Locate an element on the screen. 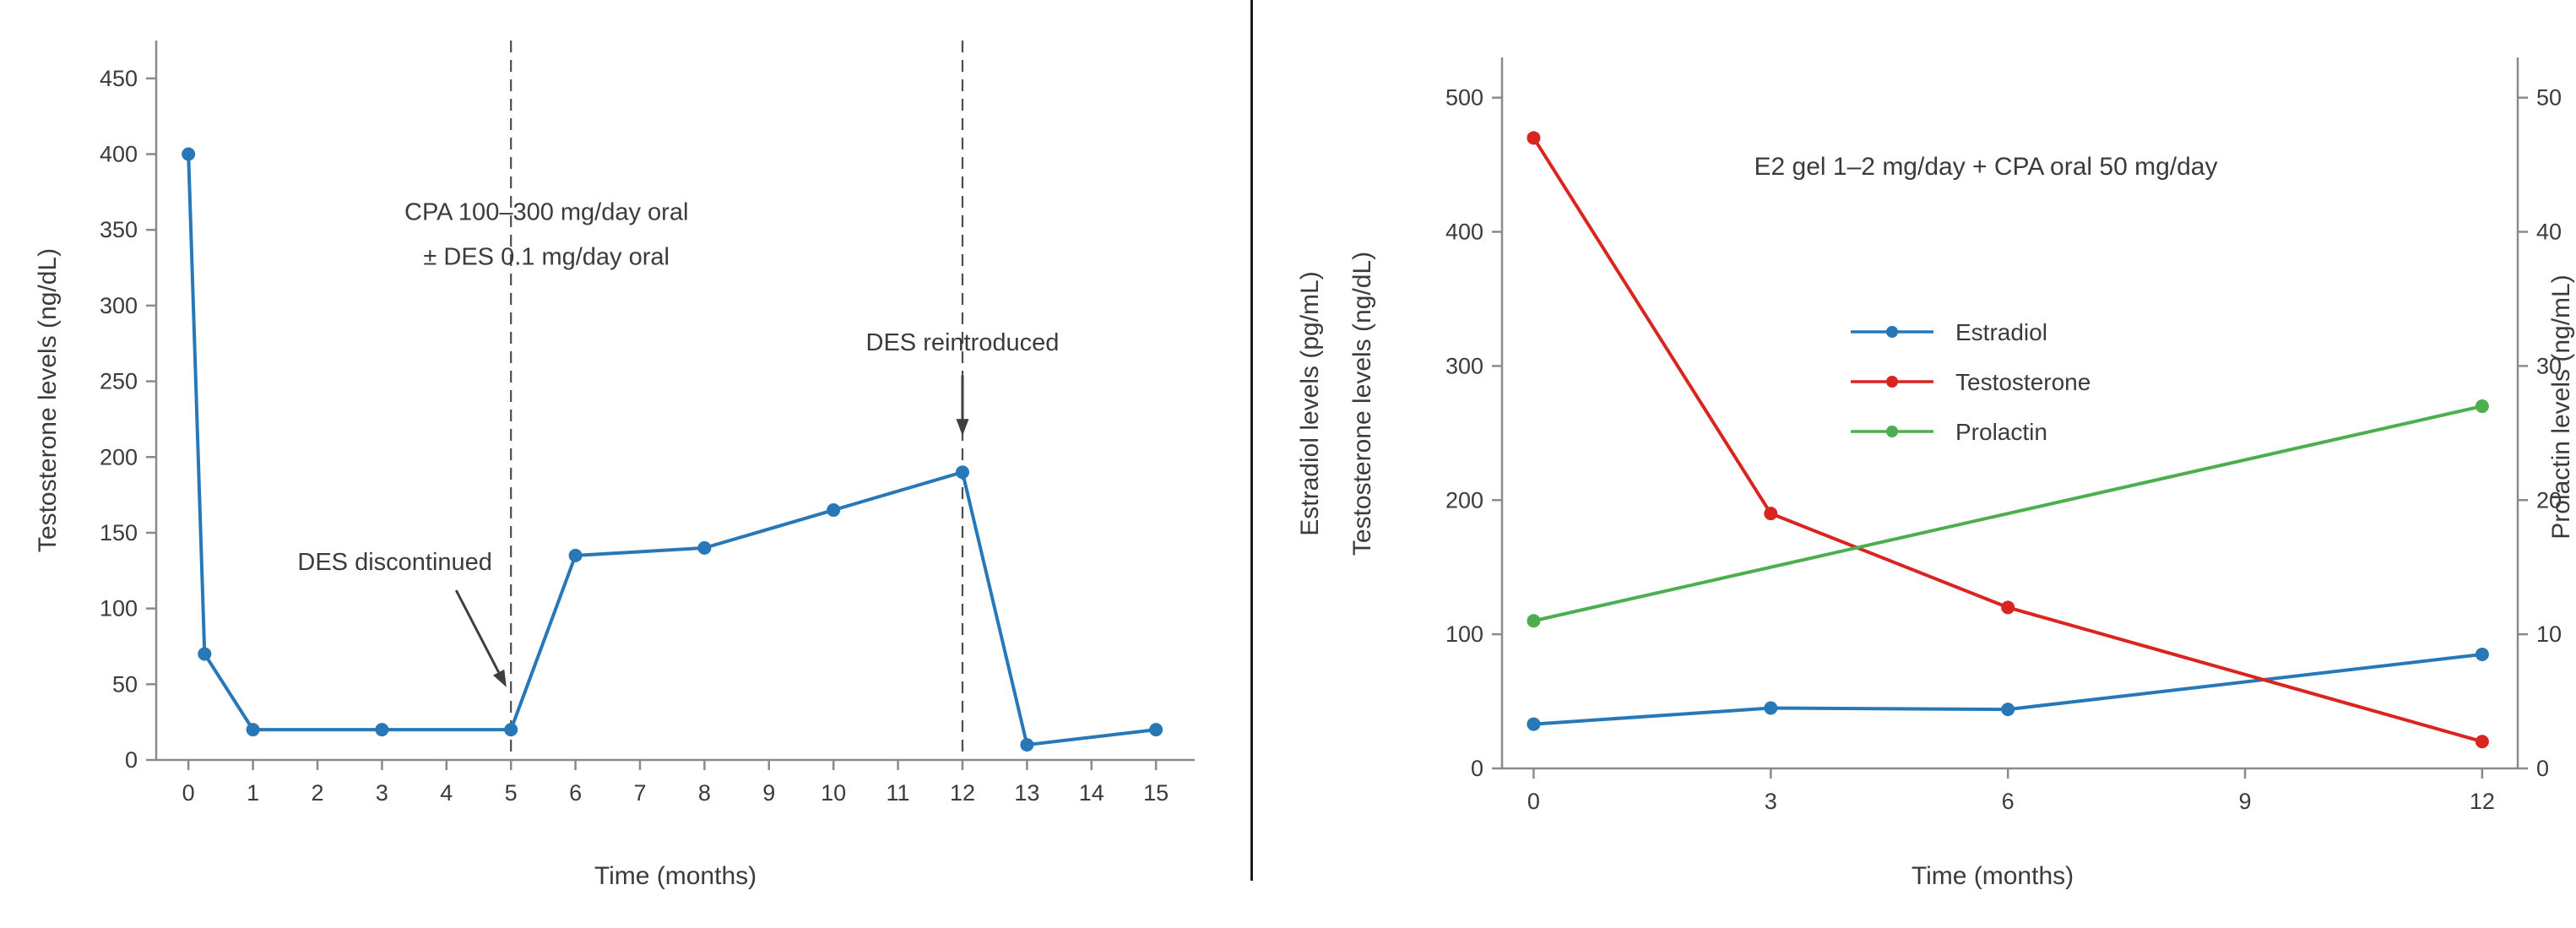 This screenshot has width=2576, height=928. left-x-axis-label: Time (months) is located at coordinates (675, 876).